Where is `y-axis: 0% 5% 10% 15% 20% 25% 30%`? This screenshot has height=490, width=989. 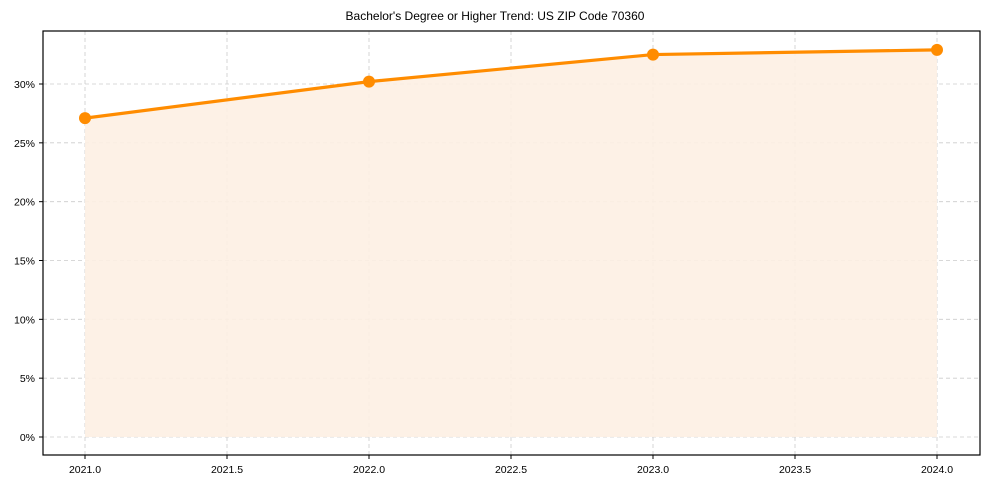 y-axis: 0% 5% 10% 15% 20% 25% 30% is located at coordinates (28, 261).